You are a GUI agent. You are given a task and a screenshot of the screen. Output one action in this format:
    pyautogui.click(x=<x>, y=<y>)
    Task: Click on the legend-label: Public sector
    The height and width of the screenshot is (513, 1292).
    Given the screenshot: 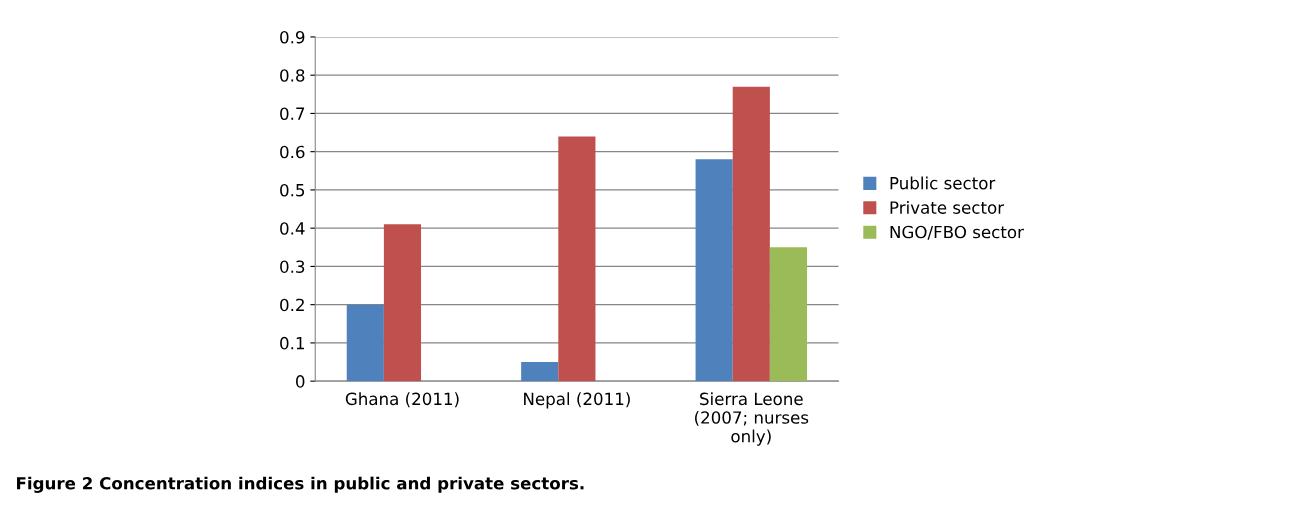 What is the action you would take?
    pyautogui.click(x=943, y=183)
    